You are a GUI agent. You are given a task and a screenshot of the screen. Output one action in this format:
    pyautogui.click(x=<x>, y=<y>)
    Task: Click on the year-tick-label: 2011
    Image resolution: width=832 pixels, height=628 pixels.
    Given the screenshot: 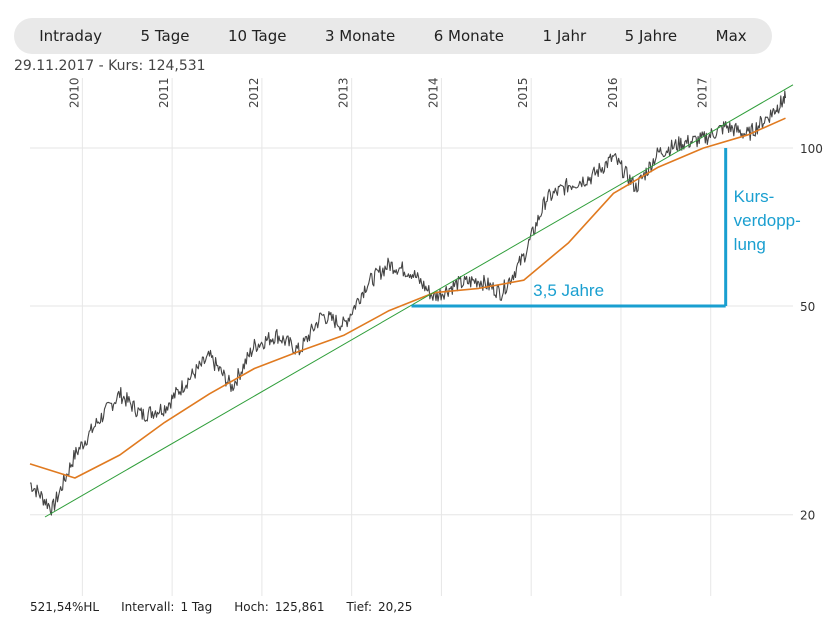 What is the action you would take?
    pyautogui.click(x=164, y=92)
    